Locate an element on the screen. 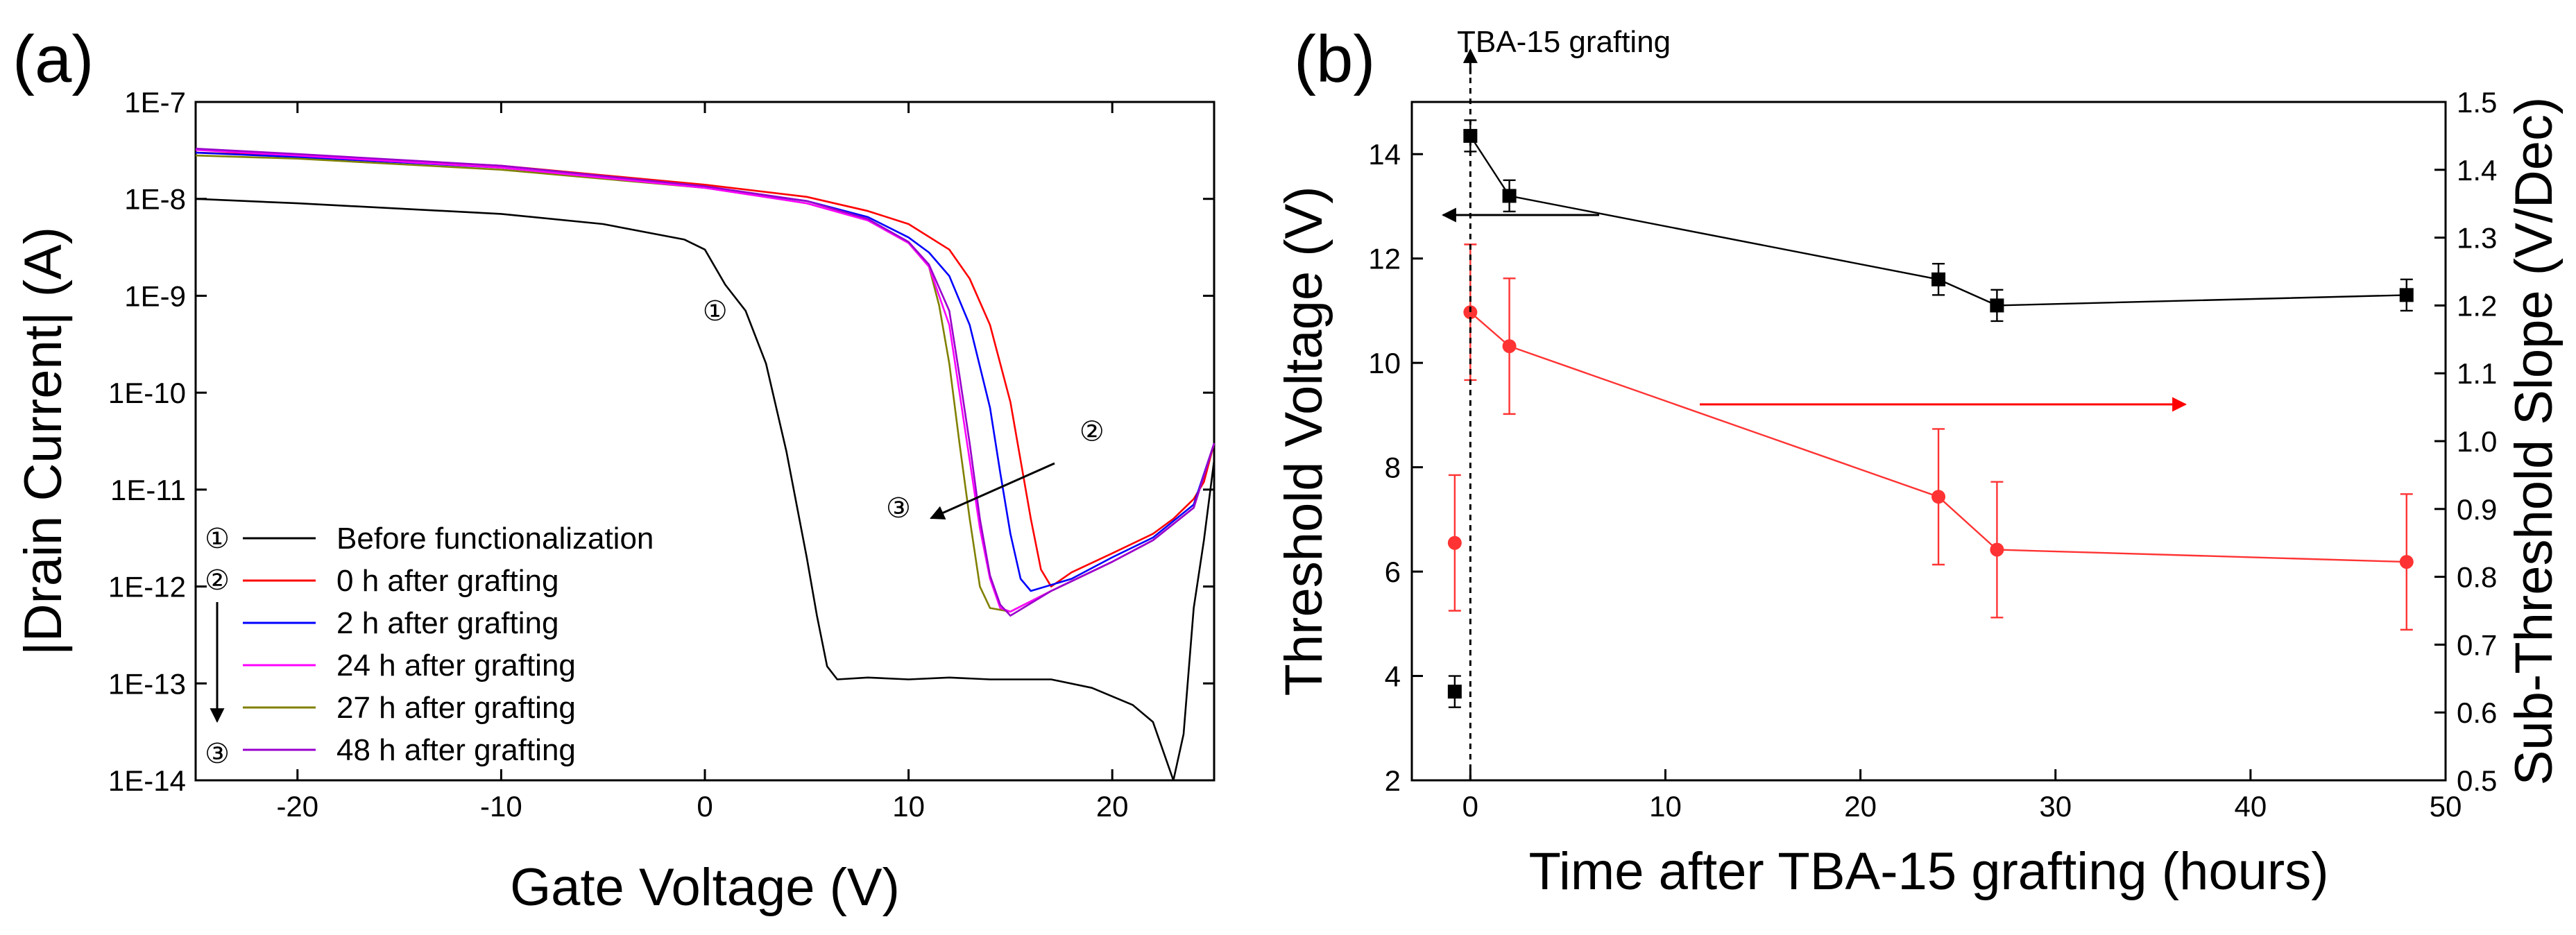 Image resolution: width=2576 pixels, height=935 pixels. legend-label-5: 48 h after grafting is located at coordinates (456, 750).